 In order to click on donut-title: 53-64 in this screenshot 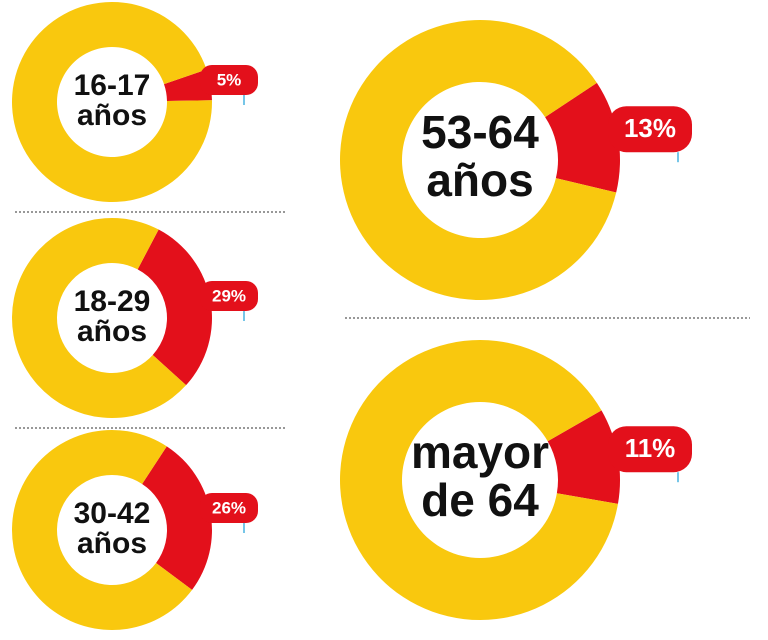, I will do `click(480, 132)`.